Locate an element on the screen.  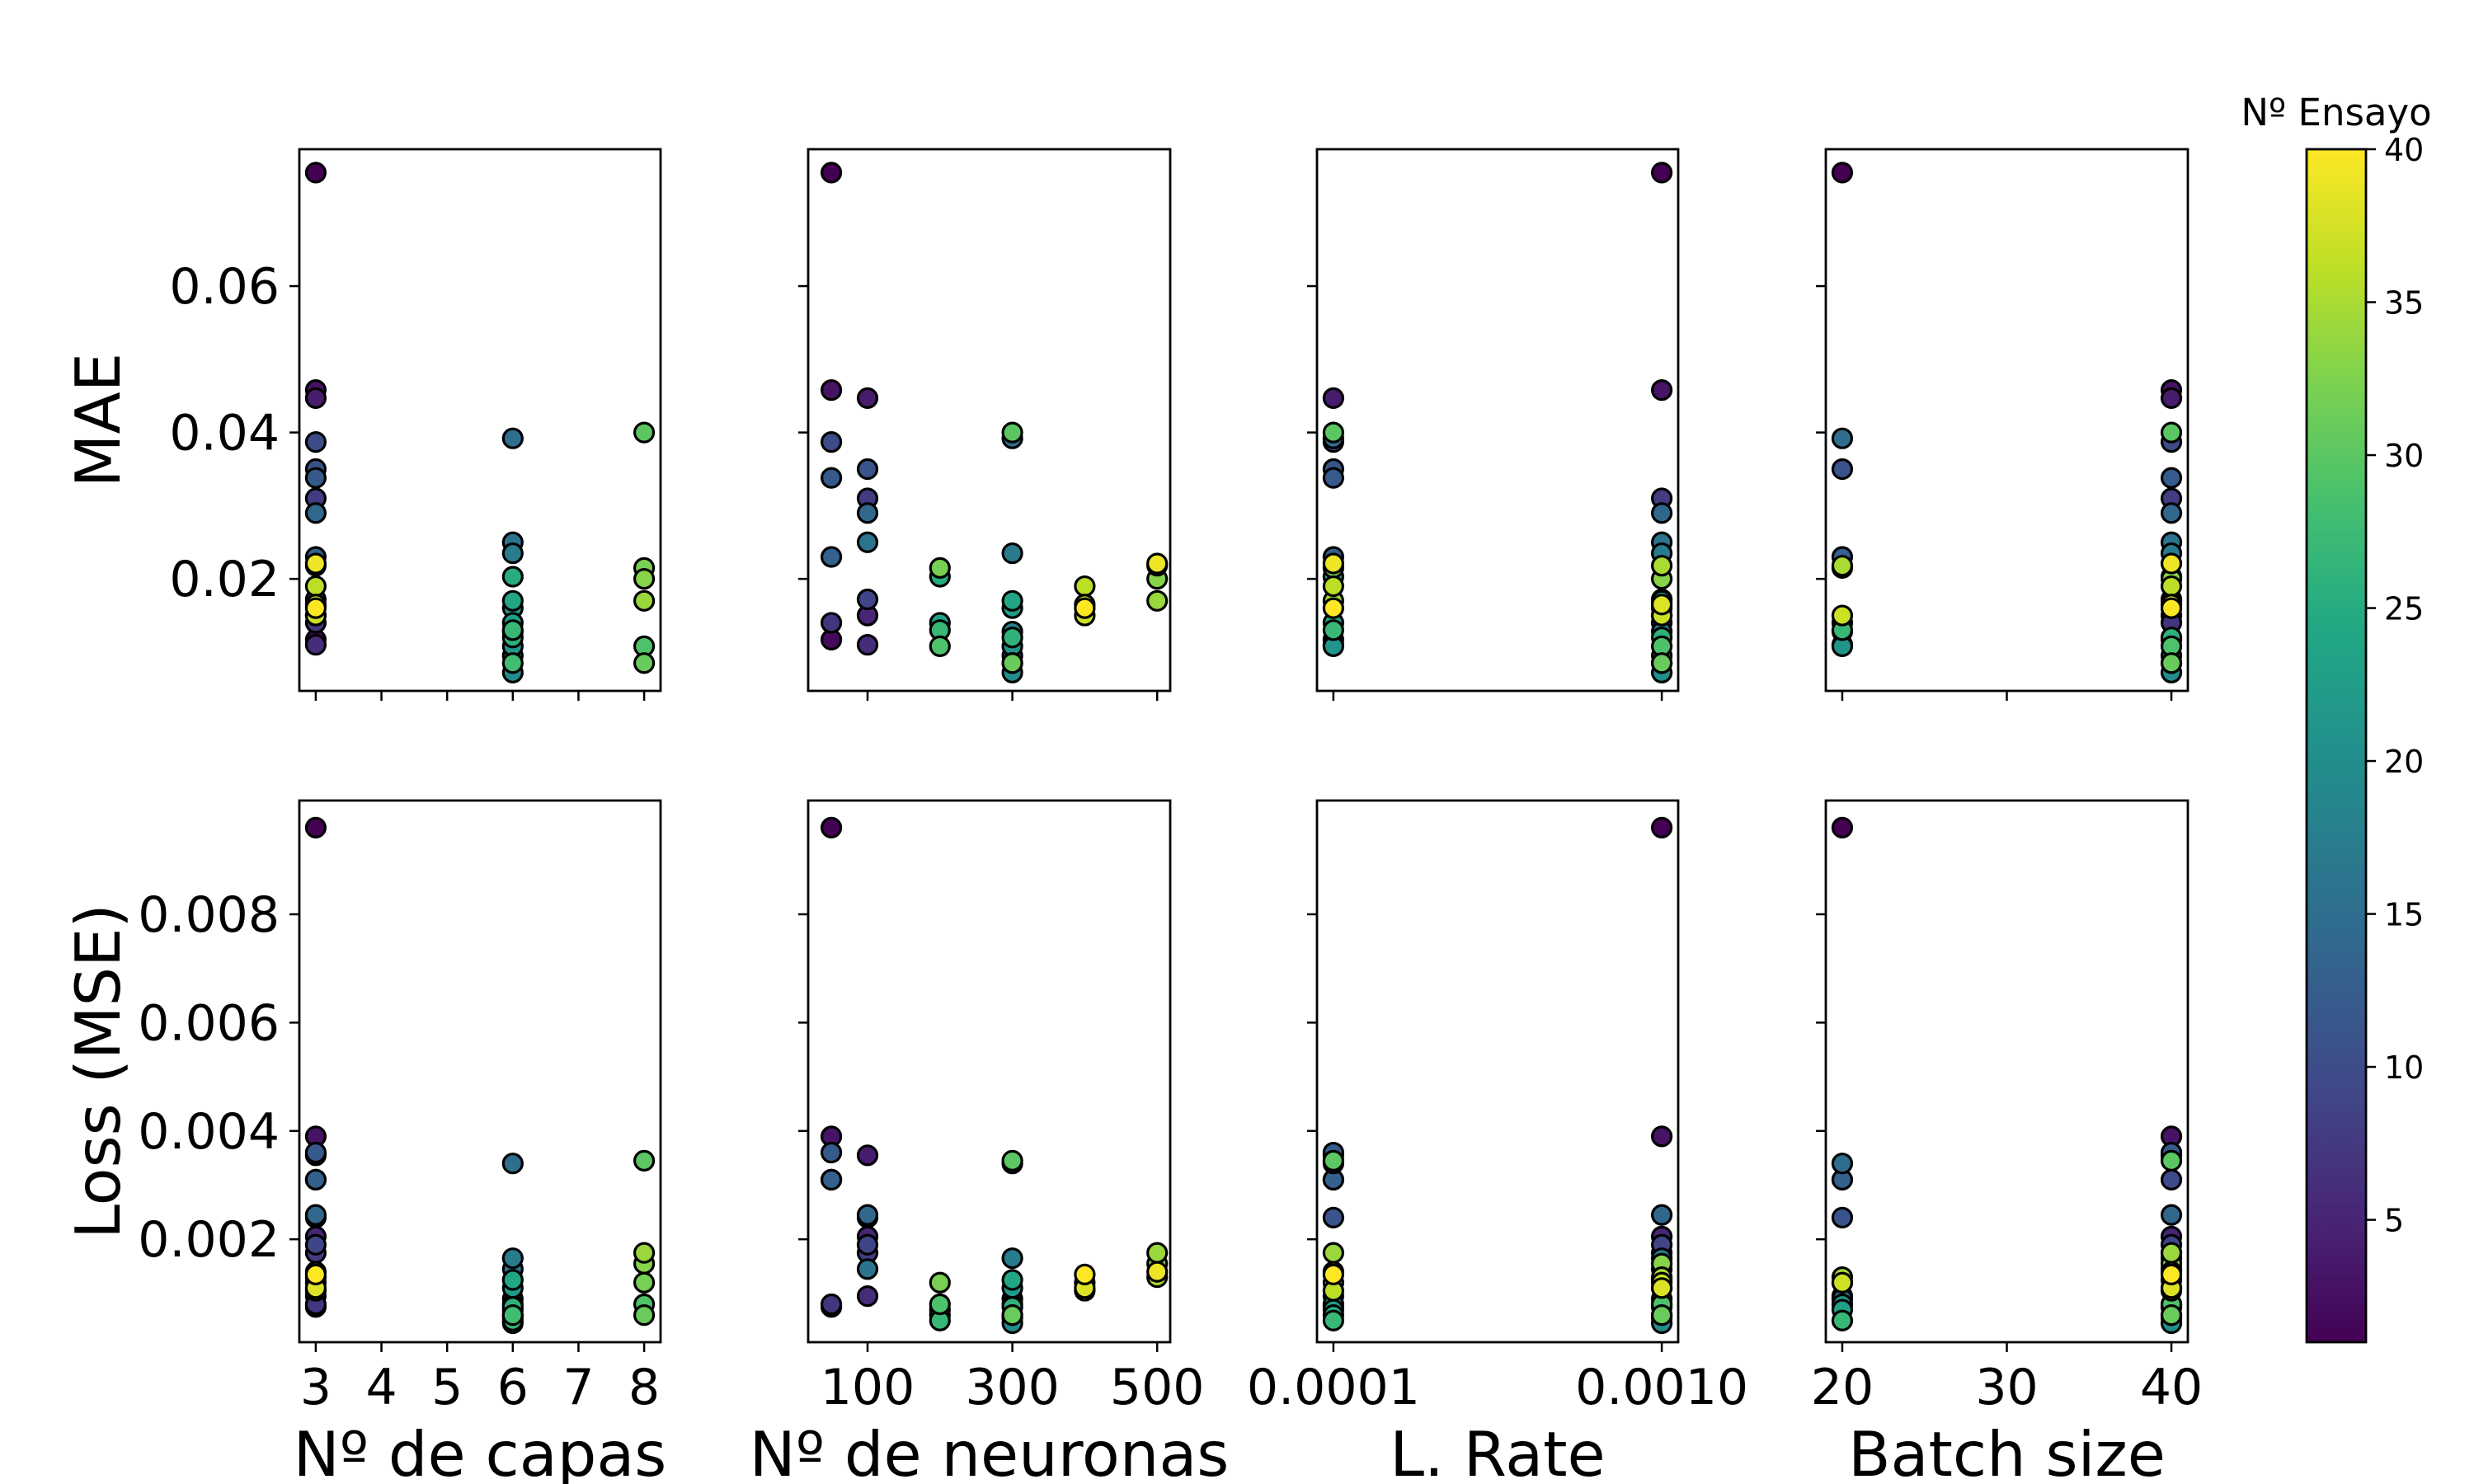
colorbar-tick-label: 25 is located at coordinates (2404, 609).